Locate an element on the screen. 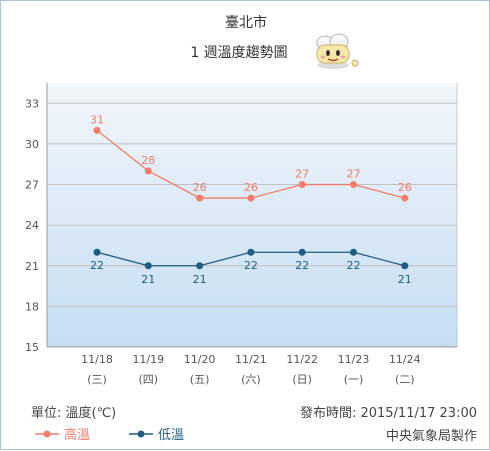 Image resolution: width=490 pixels, height=451 pixels. chart-subtitle: 1 週溫度趨勢圖 is located at coordinates (238, 53).